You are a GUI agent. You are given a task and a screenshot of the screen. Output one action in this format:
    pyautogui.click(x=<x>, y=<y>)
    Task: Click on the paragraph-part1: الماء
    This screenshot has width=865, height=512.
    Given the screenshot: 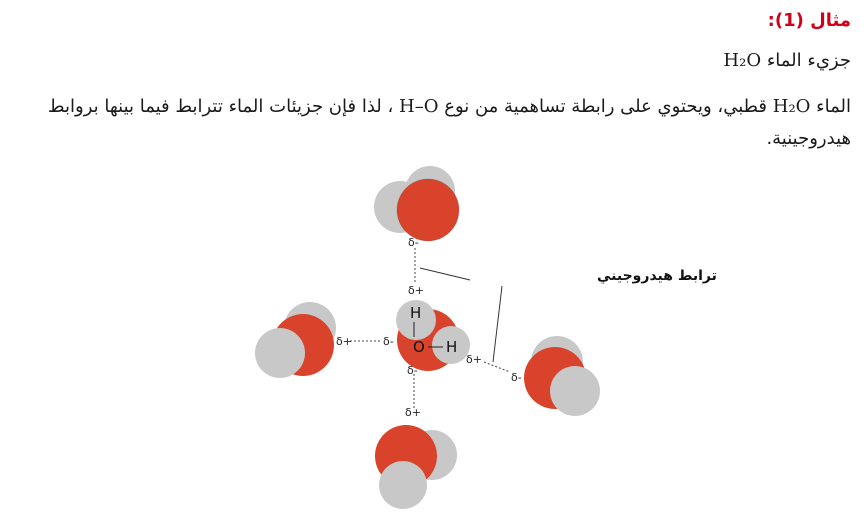 What is the action you would take?
    pyautogui.click(x=830, y=106)
    